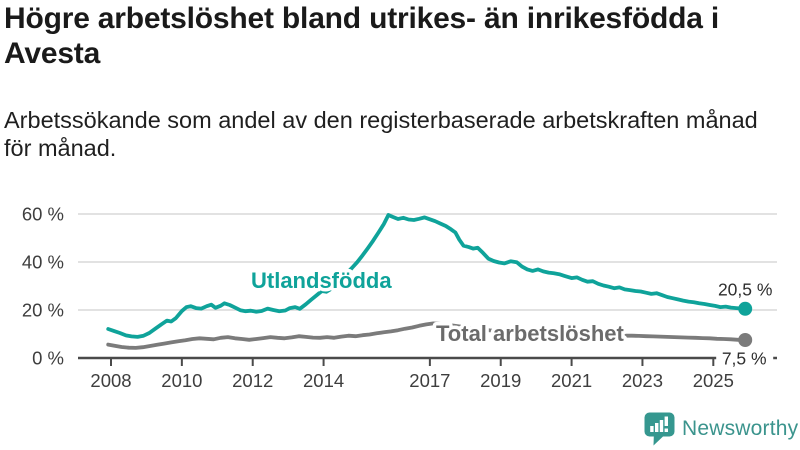  What do you see at coordinates (666, 430) in the screenshot?
I see `exclamation-dot` at bounding box center [666, 430].